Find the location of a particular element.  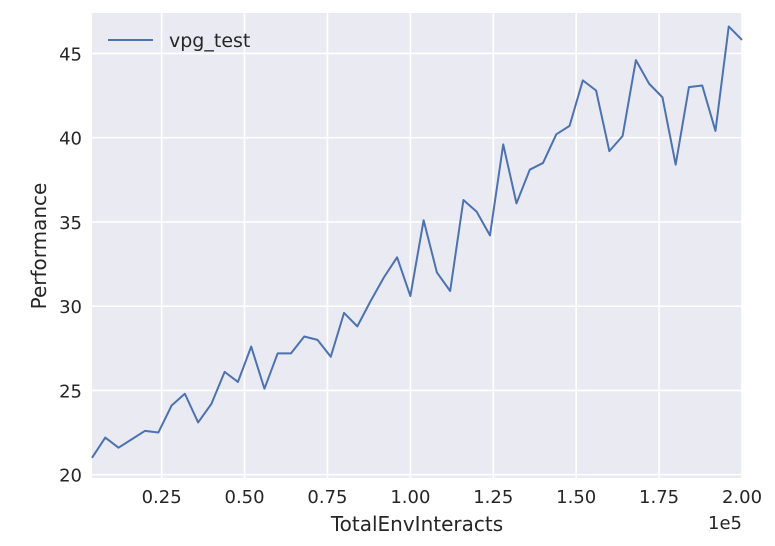

x-axis-scale-label: 1e5 is located at coordinates (725, 523).